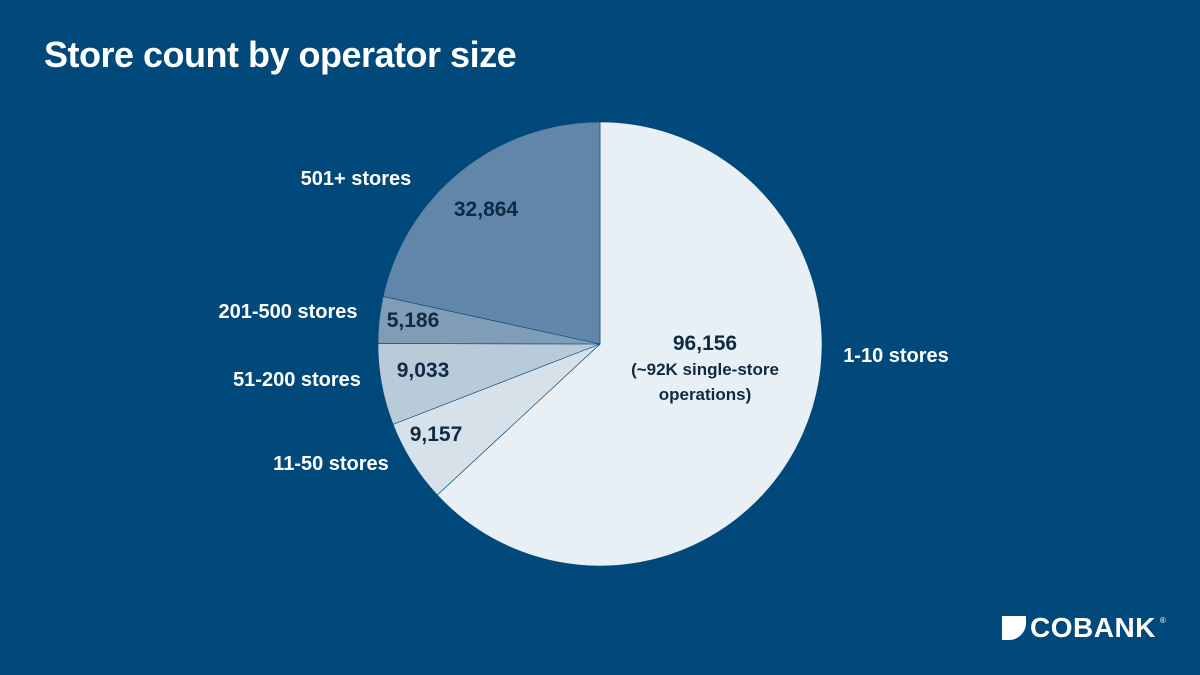 This screenshot has width=1200, height=675. I want to click on slice-value-label: 5,186, so click(413, 320).